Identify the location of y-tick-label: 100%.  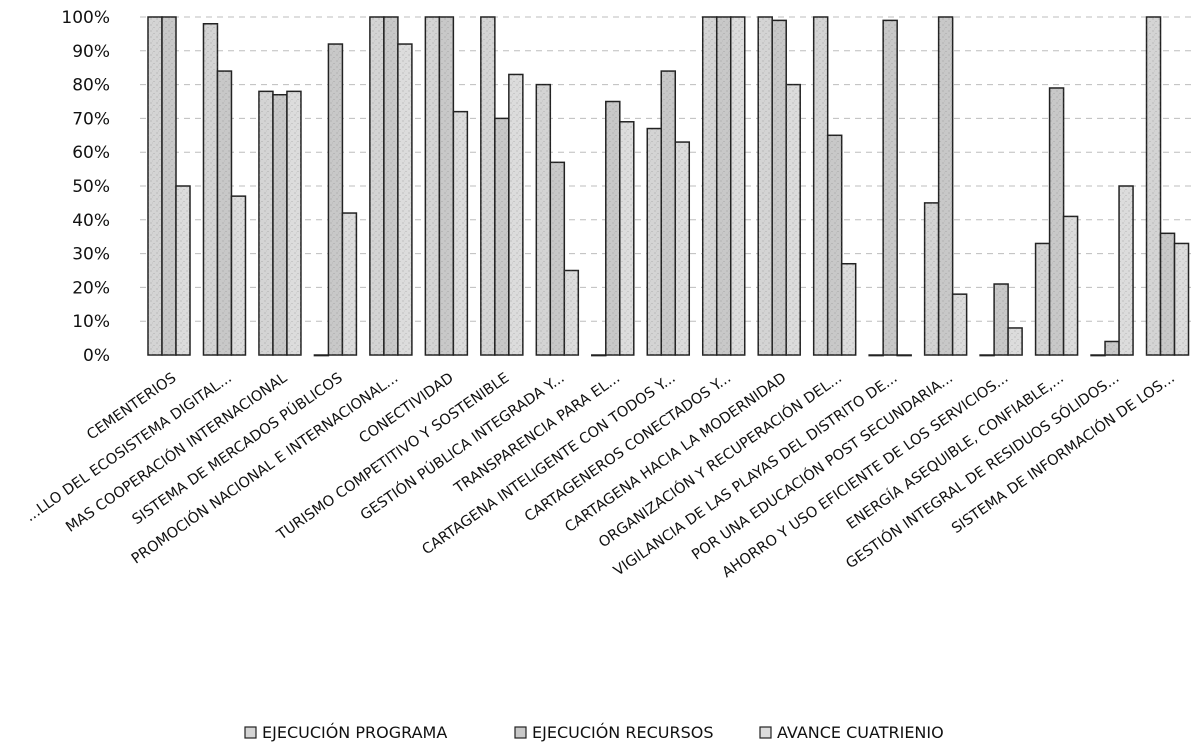
(85, 18).